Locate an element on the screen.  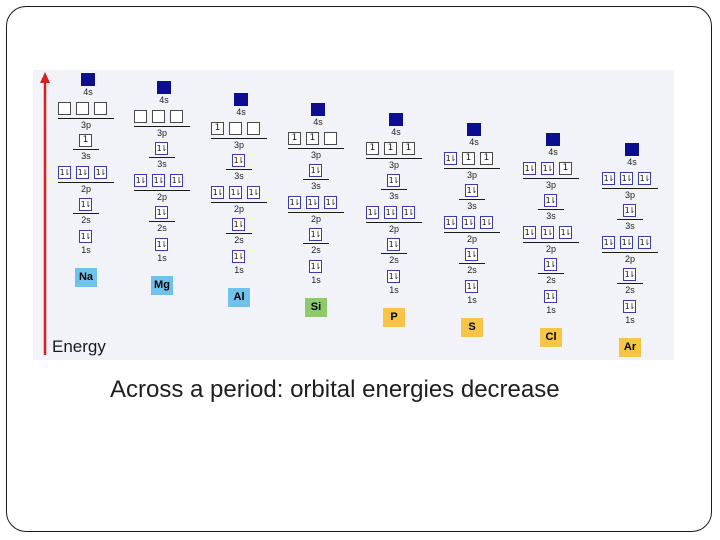
energy-arrow is located at coordinates (45, 213).